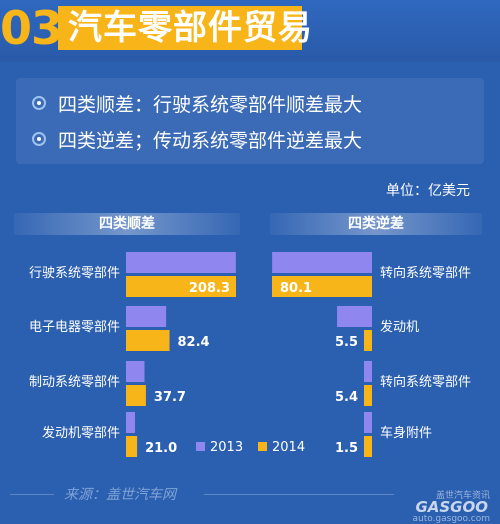 This screenshot has width=500, height=524. I want to click on gasgoo-watermark: 盖世汽车资讯 GASGOO auto.gasgoo.com, so click(451, 506).